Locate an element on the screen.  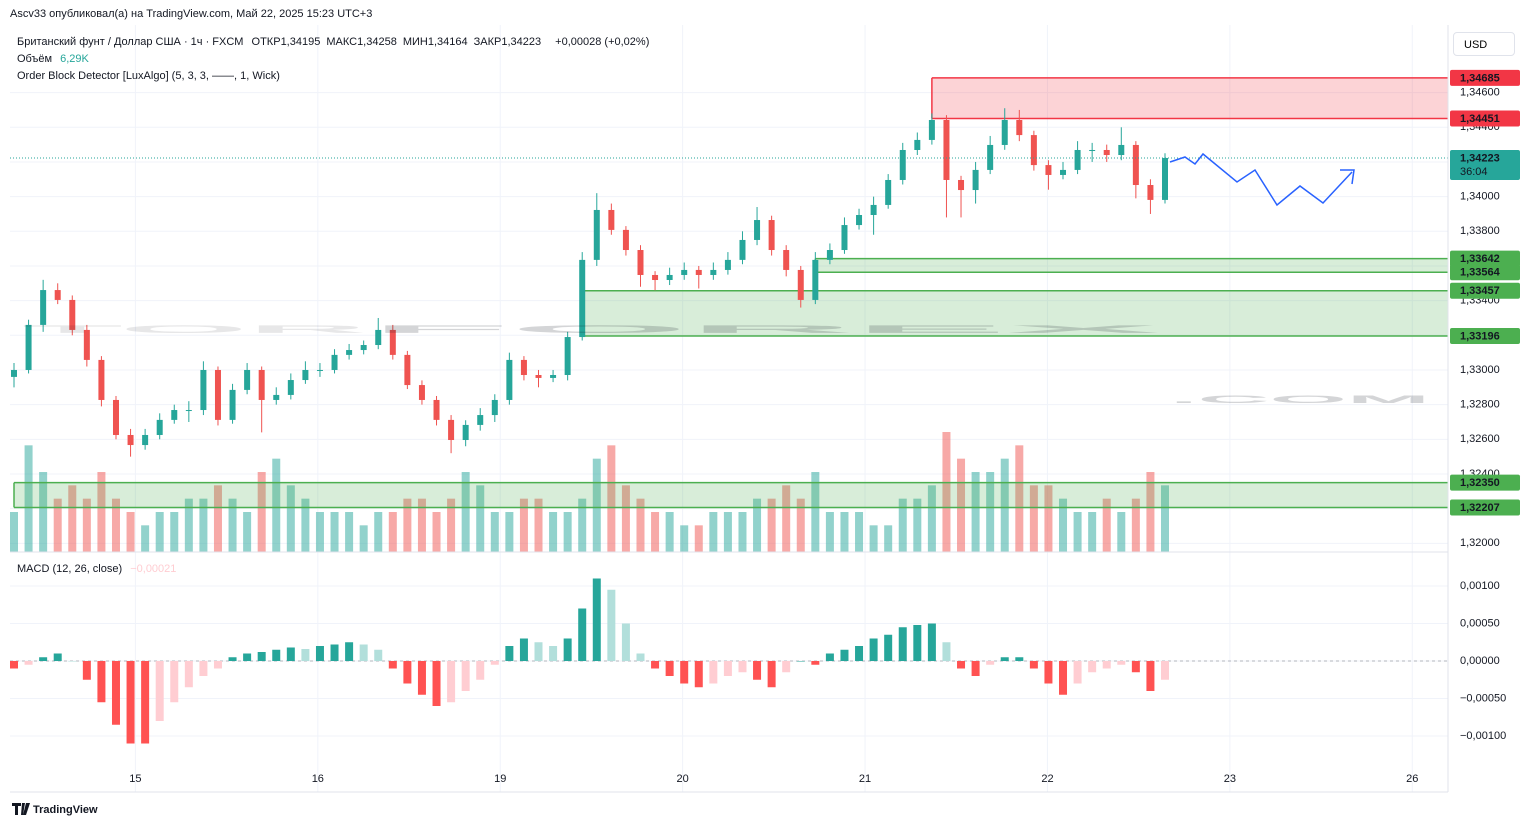
macd-tick-label: −0,00100 is located at coordinates (1483, 736).